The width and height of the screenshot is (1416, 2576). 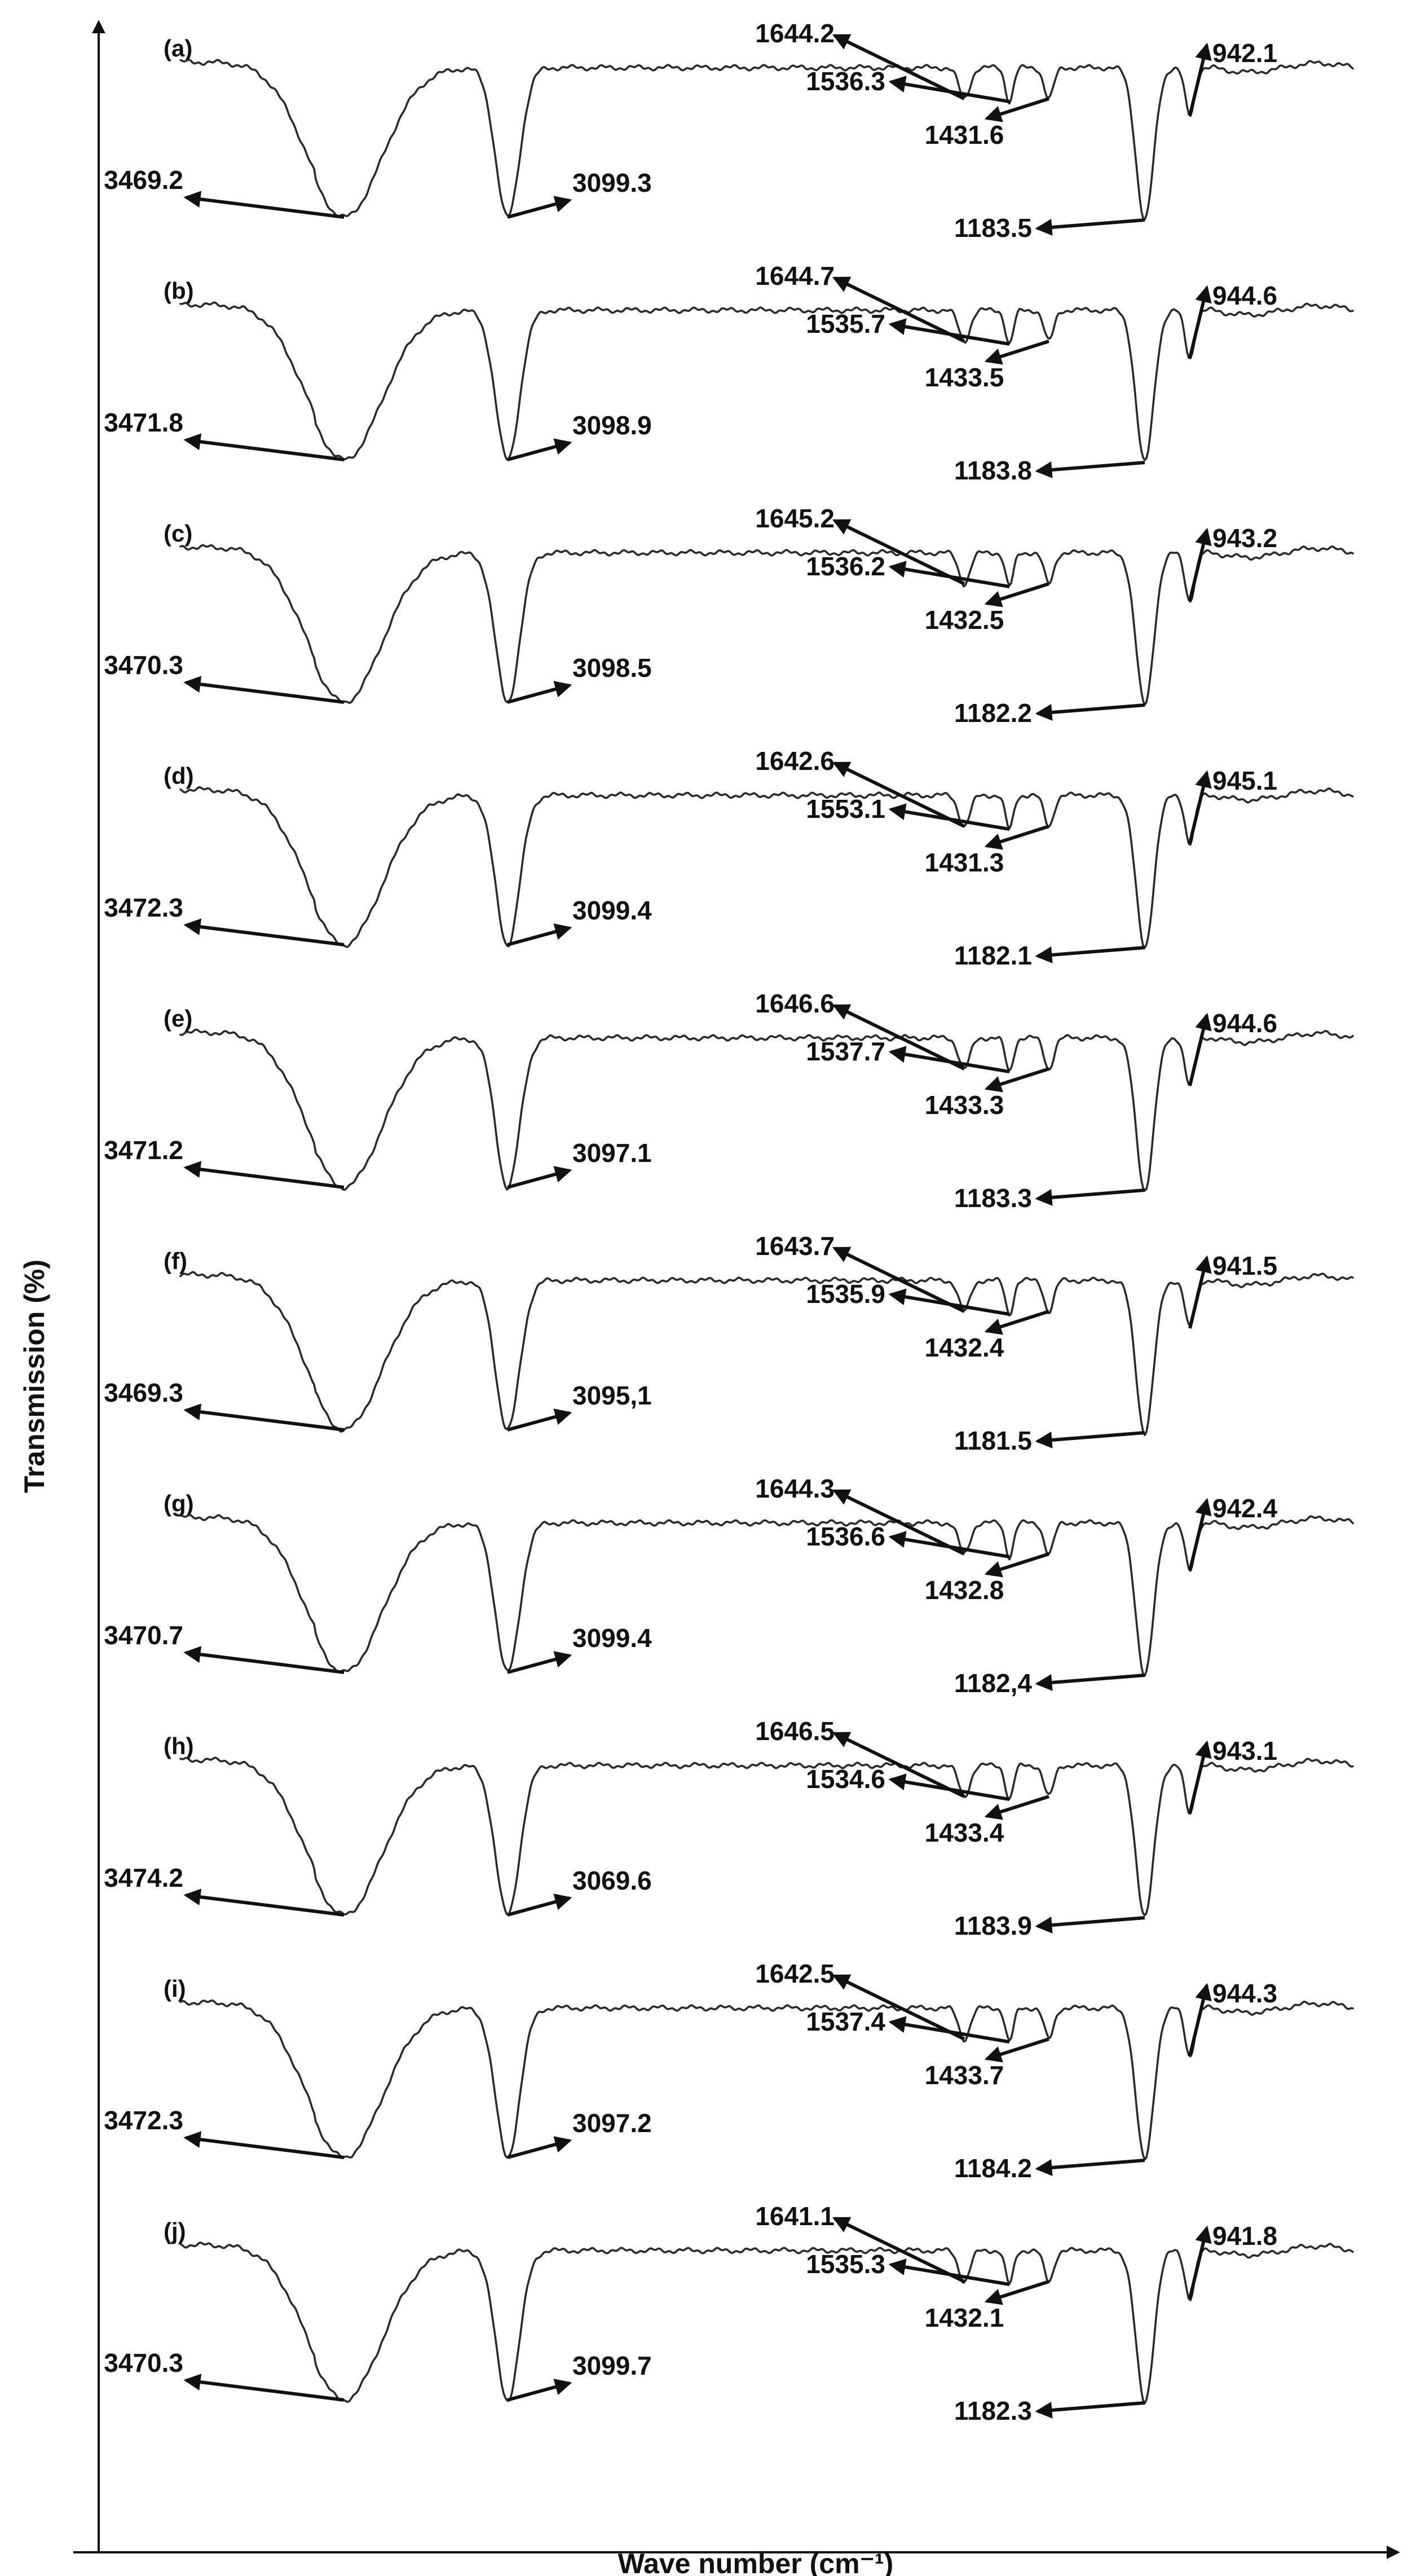 I want to click on peak-label: 3471.2, so click(x=144, y=1150).